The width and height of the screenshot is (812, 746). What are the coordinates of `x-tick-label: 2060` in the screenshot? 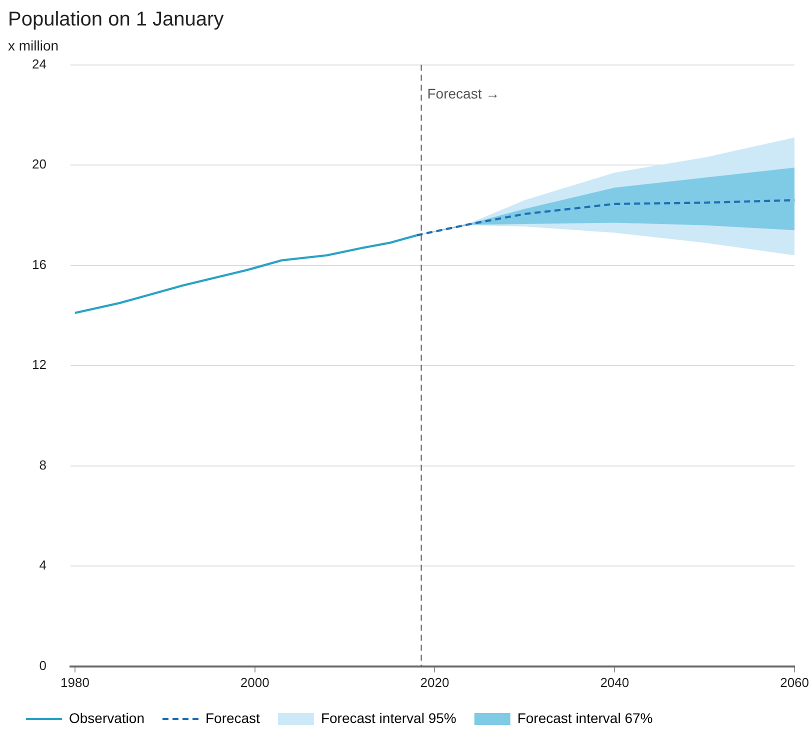 It's located at (794, 682).